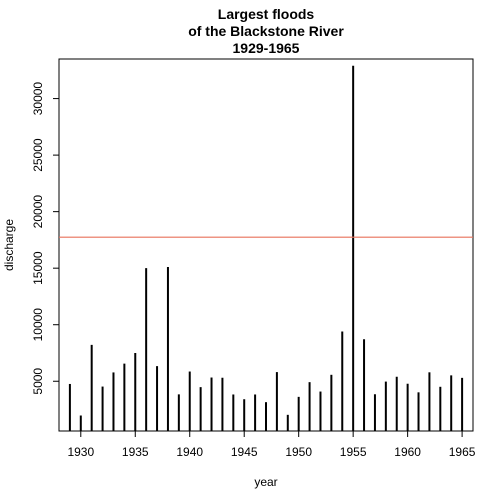 Image resolution: width=504 pixels, height=504 pixels. Describe the element at coordinates (407, 452) in the screenshot. I see `x-tick-label-1960: 1960` at that location.